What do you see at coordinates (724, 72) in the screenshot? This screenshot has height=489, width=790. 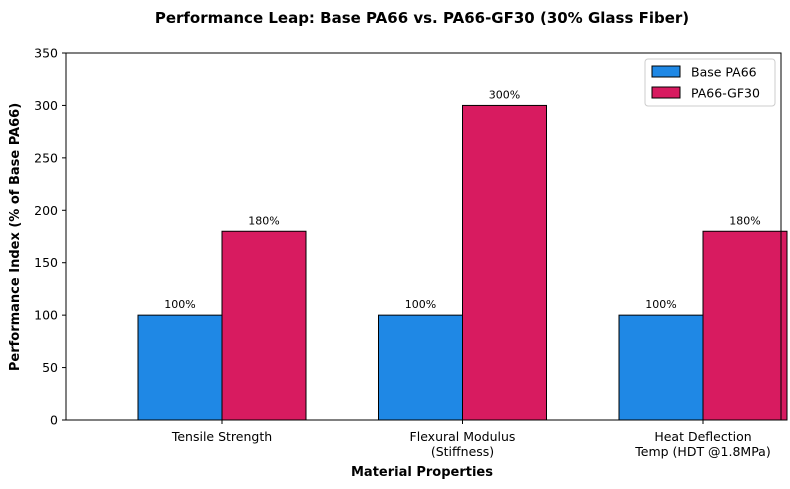 I see `legend-label-0: Base PA66` at bounding box center [724, 72].